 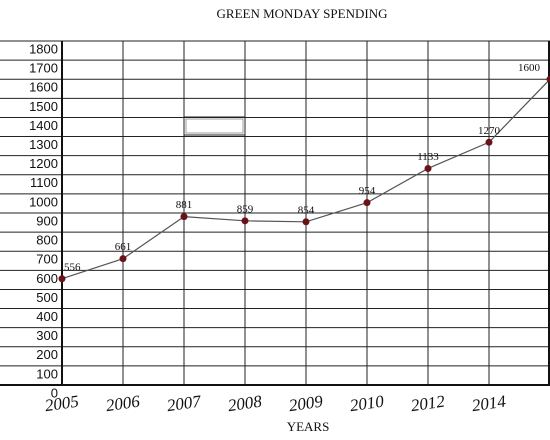 What do you see at coordinates (47, 354) in the screenshot?
I see `y-tick-label: 200` at bounding box center [47, 354].